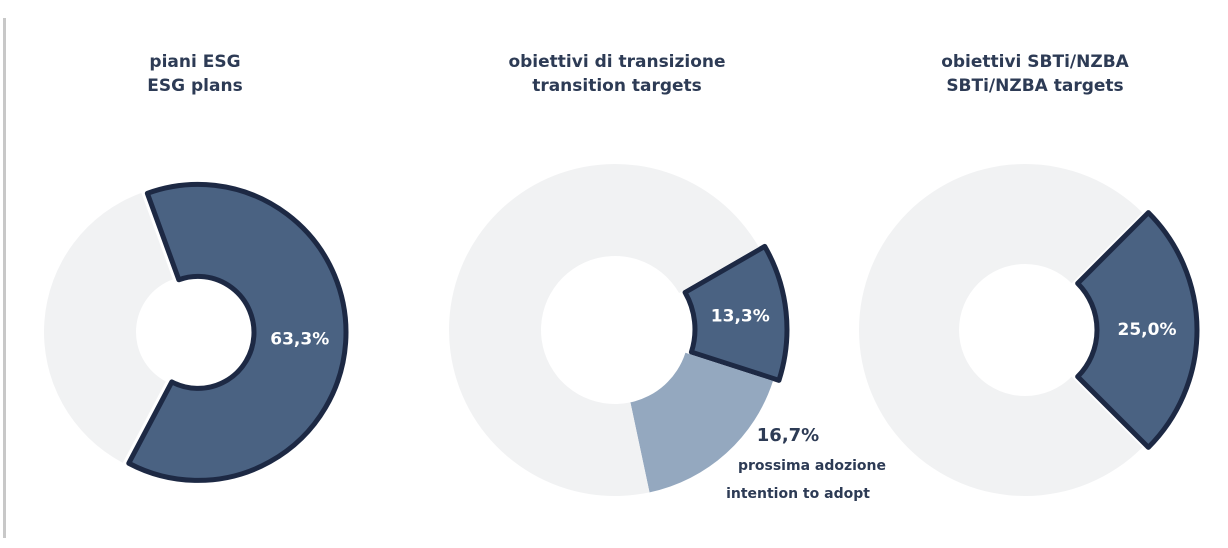 The width and height of the screenshot is (1228, 548). I want to click on chart-title: obiettivi SBTi/NZBA, so click(1035, 62).